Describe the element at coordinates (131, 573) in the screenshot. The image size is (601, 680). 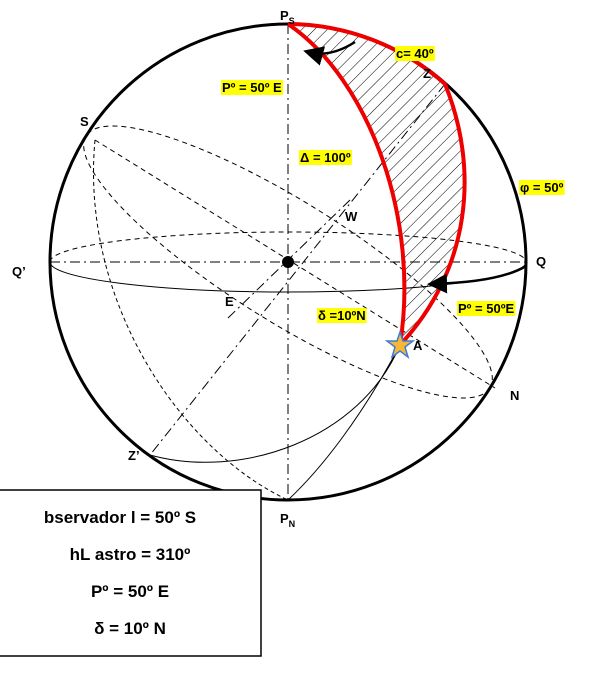
I see `info-box` at that location.